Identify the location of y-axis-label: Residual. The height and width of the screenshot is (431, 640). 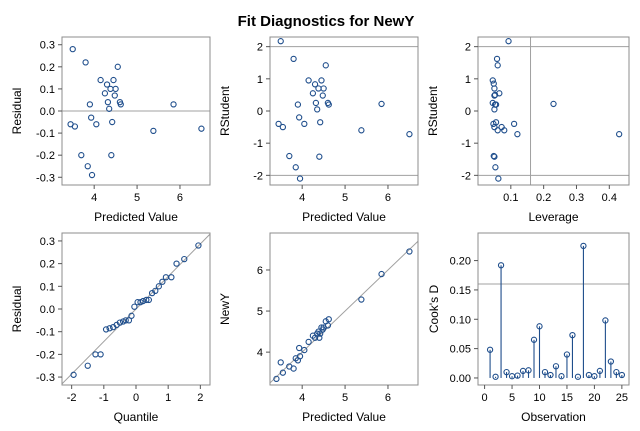
(17, 111).